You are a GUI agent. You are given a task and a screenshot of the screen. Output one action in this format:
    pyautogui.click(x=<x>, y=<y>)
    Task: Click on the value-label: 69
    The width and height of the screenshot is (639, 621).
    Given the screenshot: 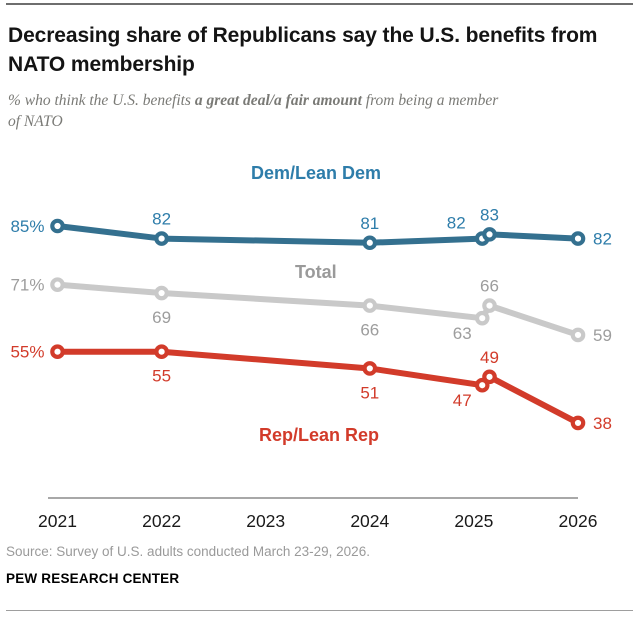 What is the action you would take?
    pyautogui.click(x=161, y=317)
    